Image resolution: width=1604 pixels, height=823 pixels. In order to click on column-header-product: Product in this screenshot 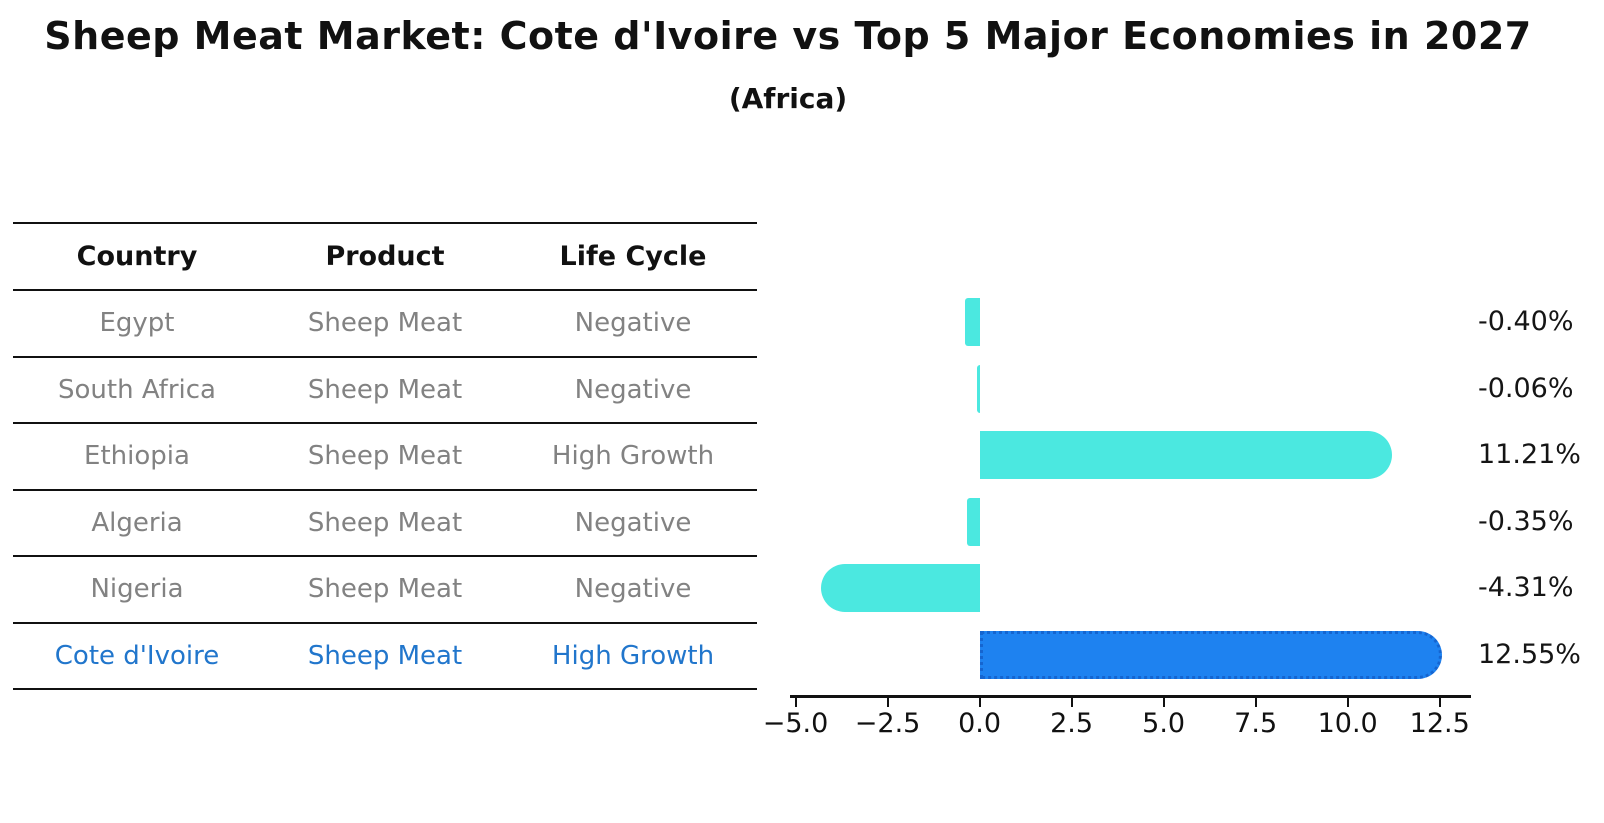, I will do `click(385, 256)`.